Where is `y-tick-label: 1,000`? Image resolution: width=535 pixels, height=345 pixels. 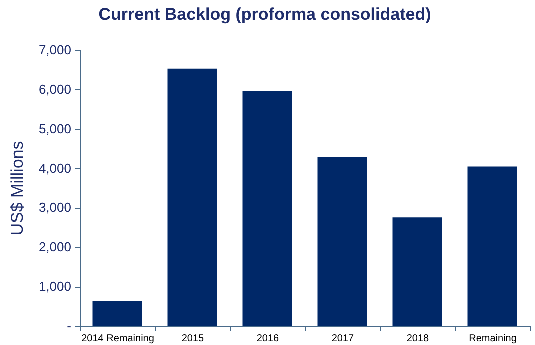 y-tick-label: 1,000 is located at coordinates (55, 286).